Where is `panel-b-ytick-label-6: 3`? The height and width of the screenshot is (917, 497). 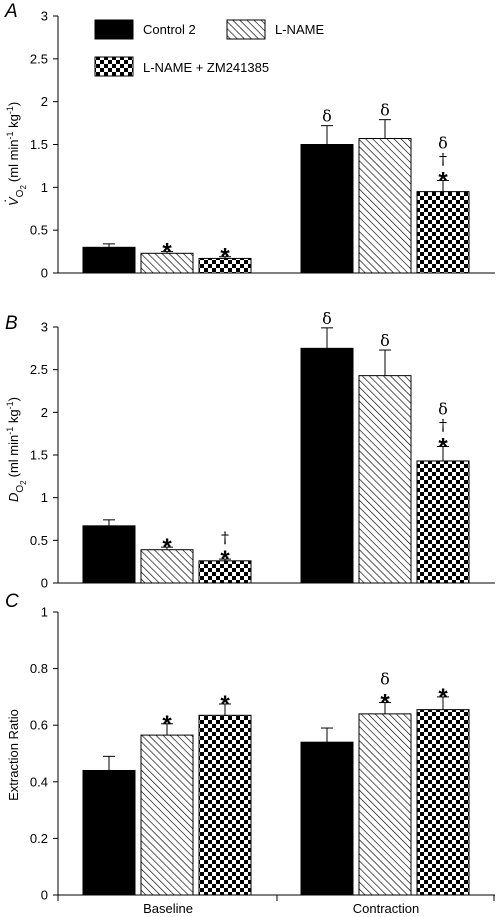 panel-b-ytick-label-6: 3 is located at coordinates (44, 327).